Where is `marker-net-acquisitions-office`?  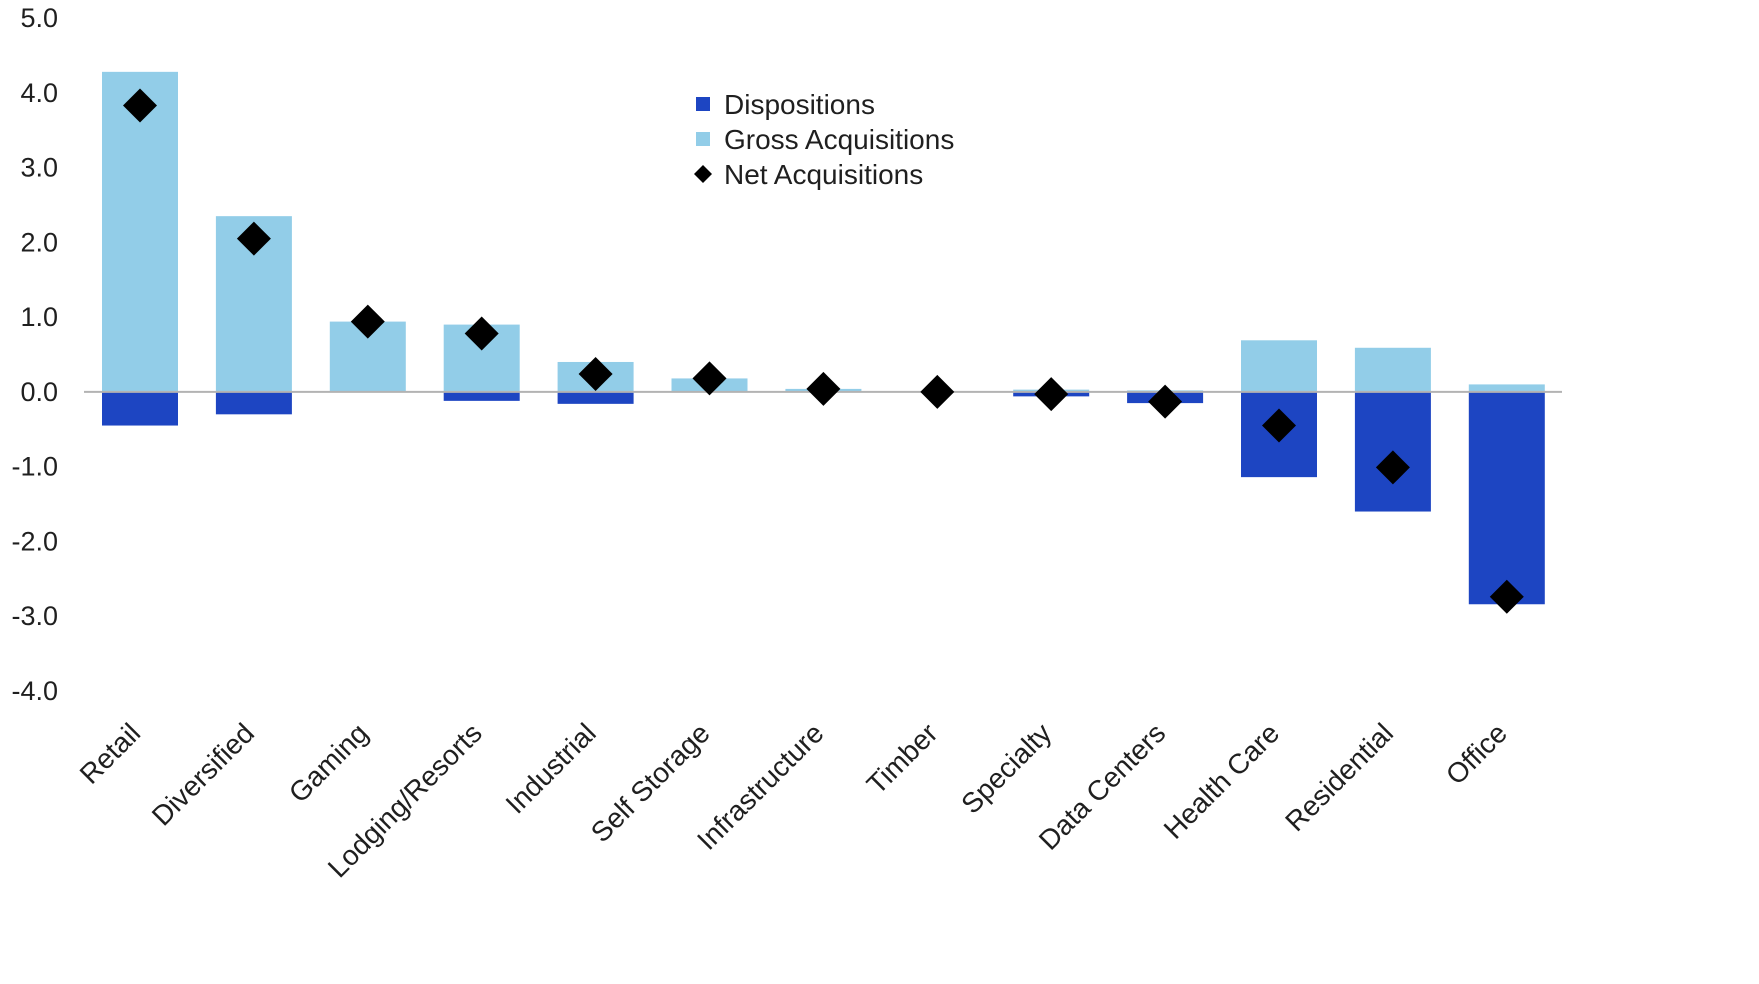
marker-net-acquisitions-office is located at coordinates (1506, 596).